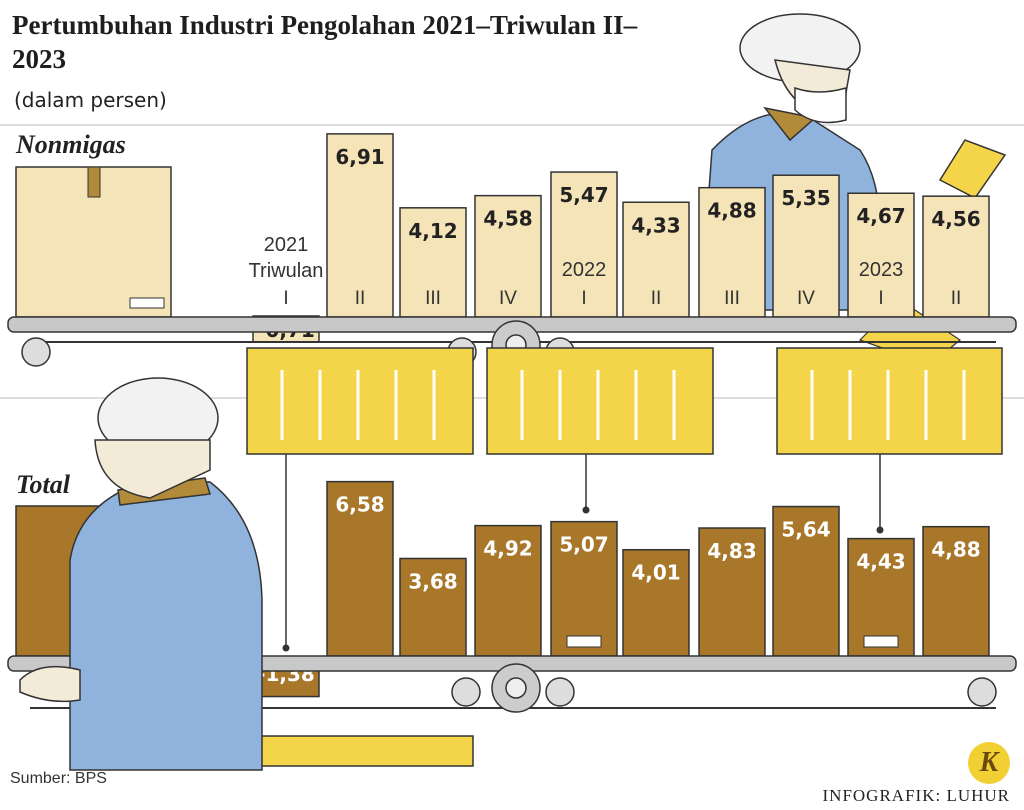 The image size is (1024, 810). Describe the element at coordinates (583, 545) in the screenshot. I see `total-value-label: 5,07` at that location.